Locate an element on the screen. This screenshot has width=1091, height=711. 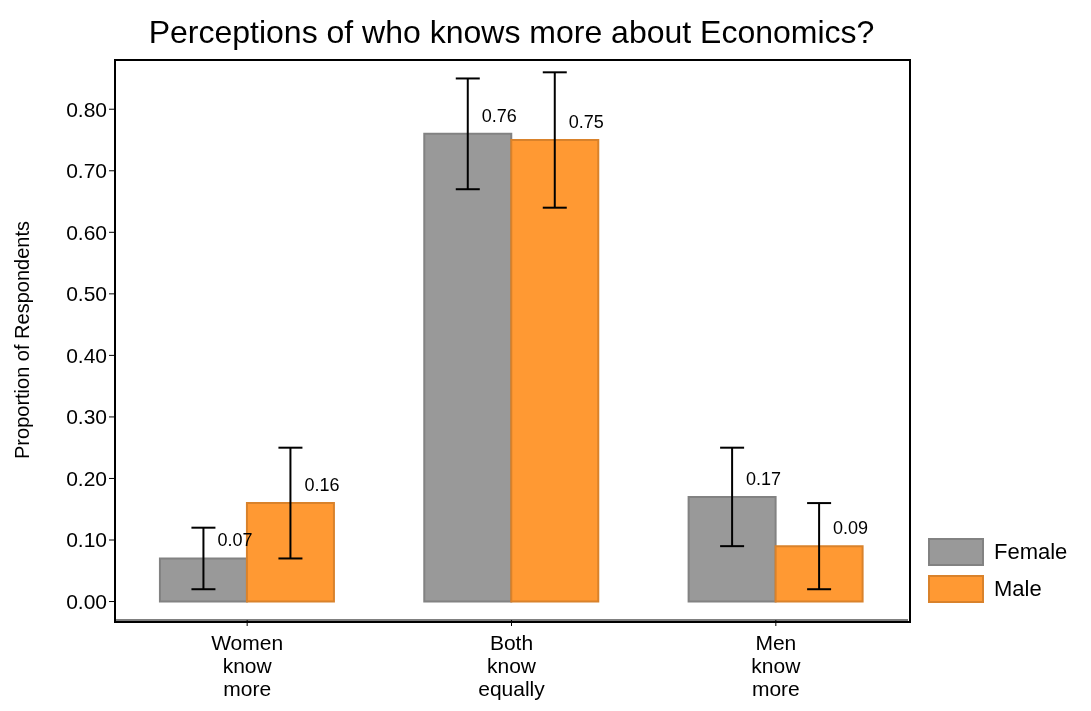
data-label: 0.75 is located at coordinates (586, 122).